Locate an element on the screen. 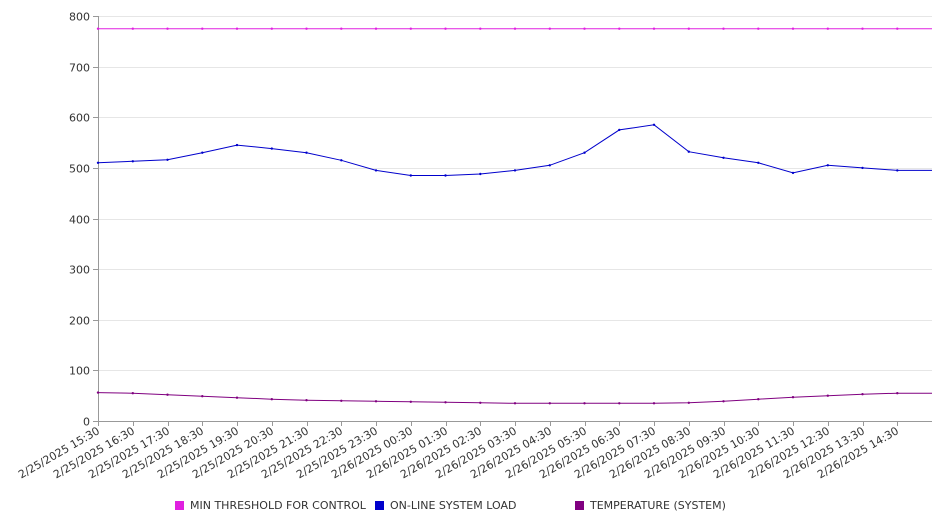 The width and height of the screenshot is (946, 526). y-tick-label: 600 is located at coordinates (79, 118).